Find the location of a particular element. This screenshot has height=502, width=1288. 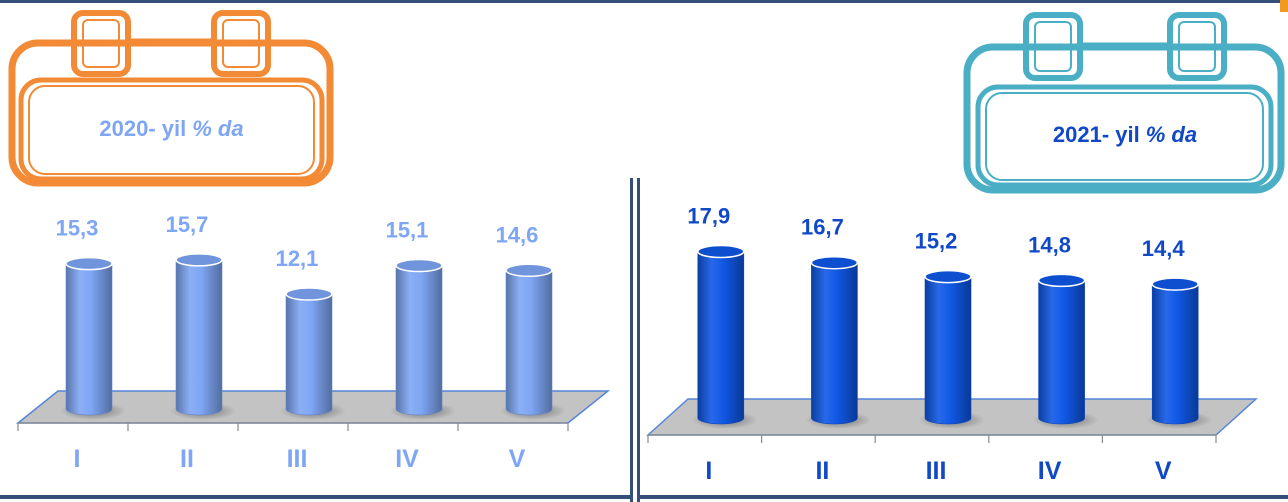

badge-2020-year: 2020- yil is located at coordinates (143, 128).